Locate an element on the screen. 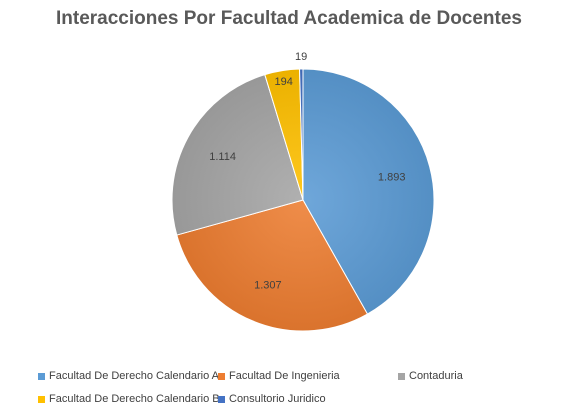  legend-item-facultad-de-ingenieria: Facultad De Ingenieria is located at coordinates (279, 376).